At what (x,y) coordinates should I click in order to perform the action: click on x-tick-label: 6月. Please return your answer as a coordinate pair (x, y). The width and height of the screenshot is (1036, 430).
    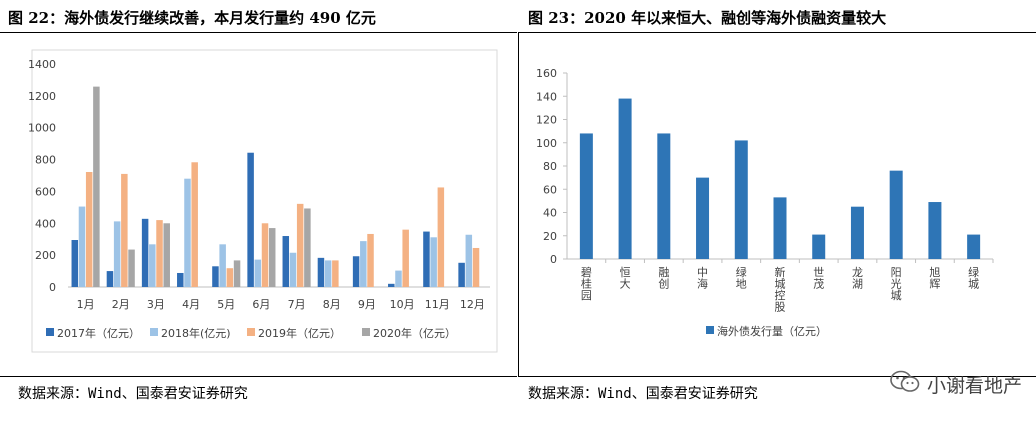
    Looking at the image, I should click on (261, 304).